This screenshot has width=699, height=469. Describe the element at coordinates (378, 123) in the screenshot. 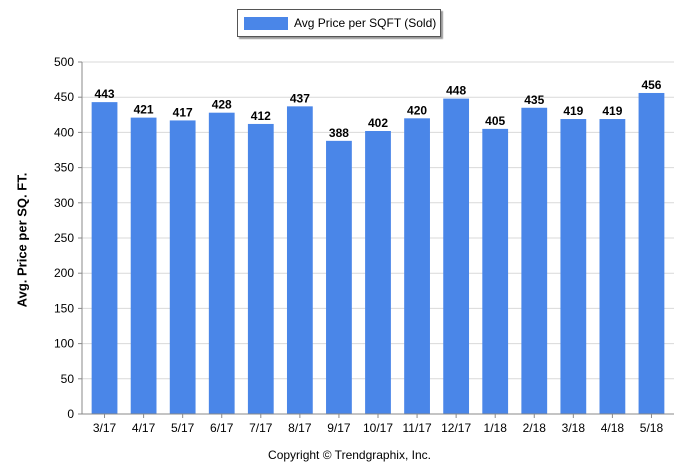

I see `data-label: 402` at that location.